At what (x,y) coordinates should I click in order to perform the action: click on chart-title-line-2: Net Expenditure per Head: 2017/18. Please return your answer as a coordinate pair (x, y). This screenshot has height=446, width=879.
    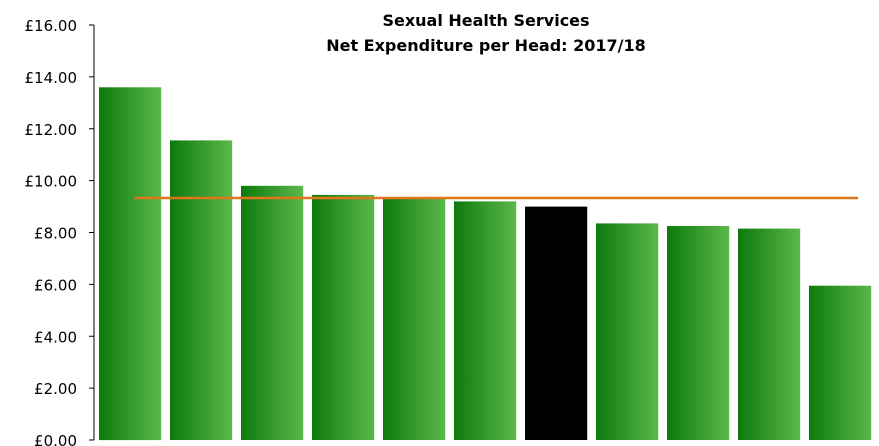
    Looking at the image, I should click on (486, 45).